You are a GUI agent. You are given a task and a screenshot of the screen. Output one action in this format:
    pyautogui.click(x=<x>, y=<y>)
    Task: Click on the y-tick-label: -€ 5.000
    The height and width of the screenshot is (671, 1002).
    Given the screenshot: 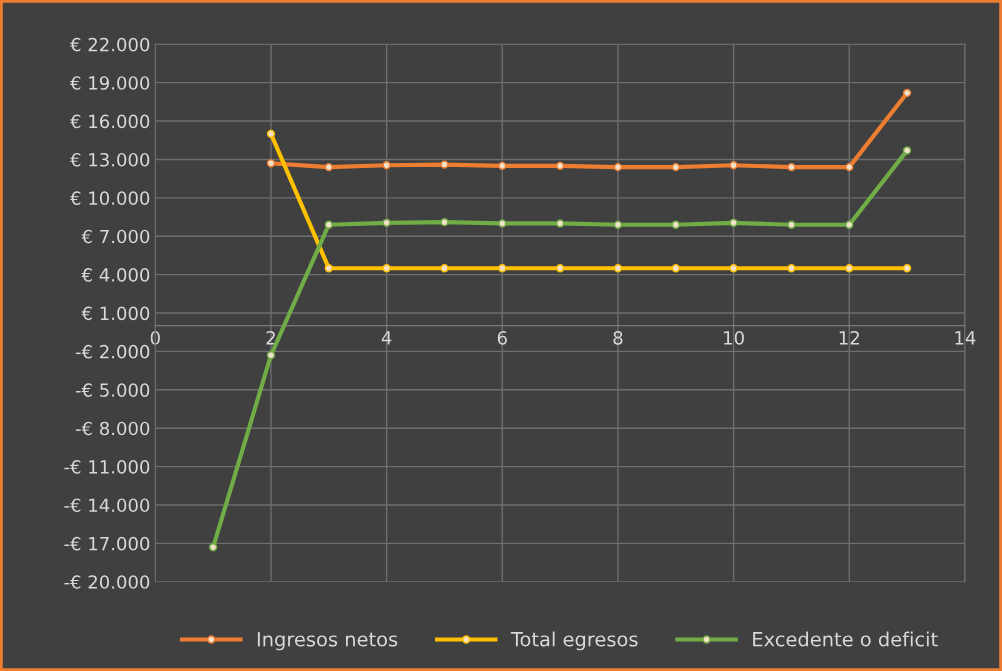 What is the action you would take?
    pyautogui.click(x=112, y=390)
    